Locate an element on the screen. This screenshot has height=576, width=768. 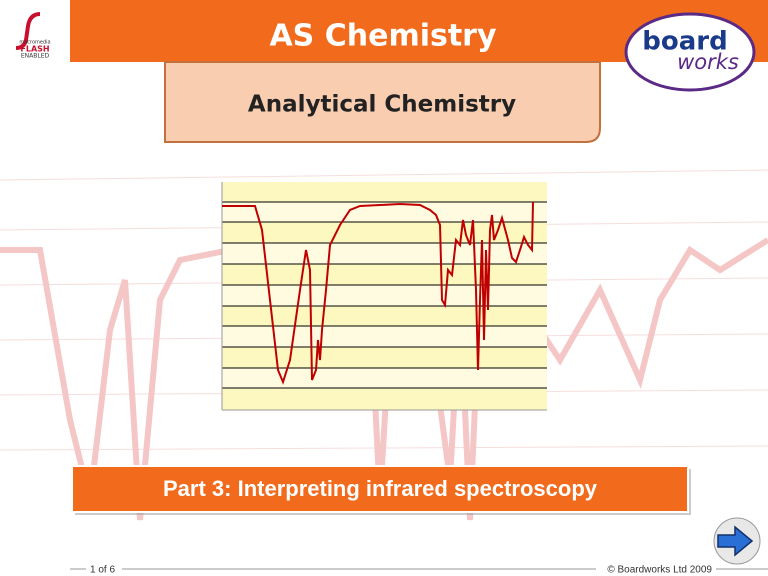
banner is located at coordinates (380, 489).